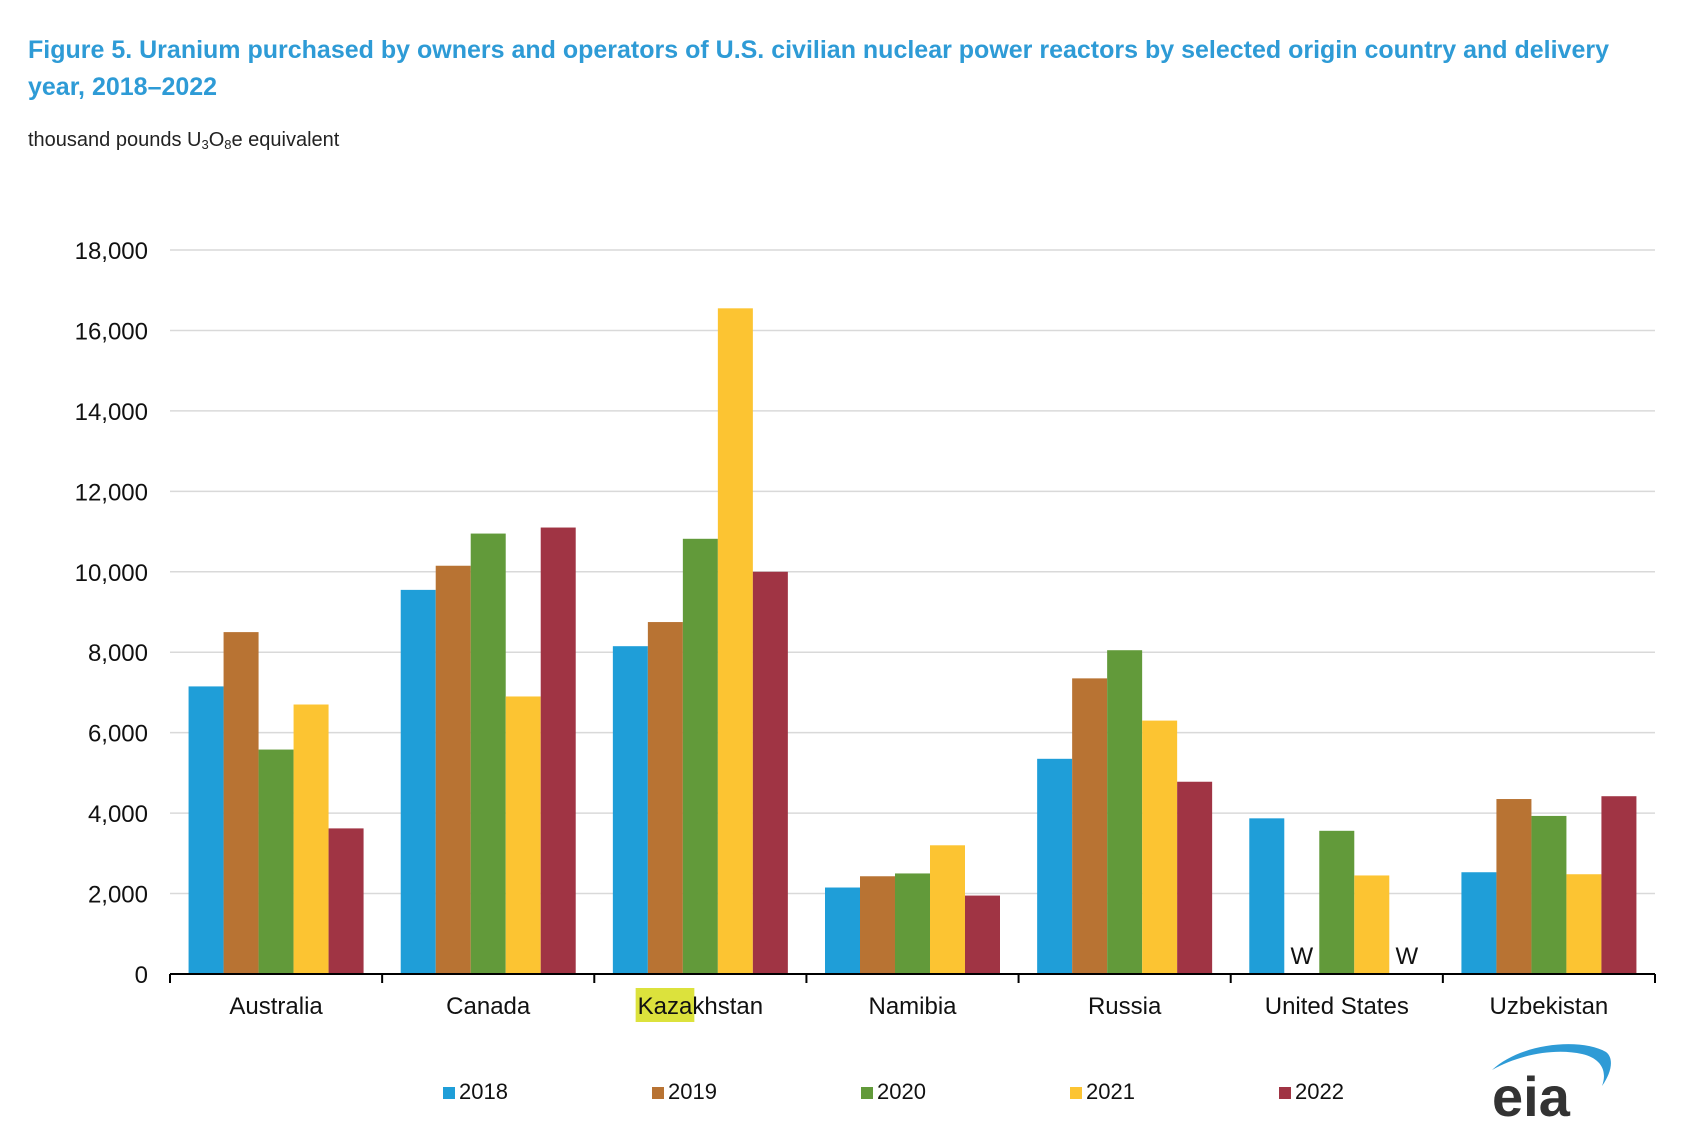 This screenshot has width=1698, height=1144. I want to click on bar-2018-uzbekistan, so click(1479, 923).